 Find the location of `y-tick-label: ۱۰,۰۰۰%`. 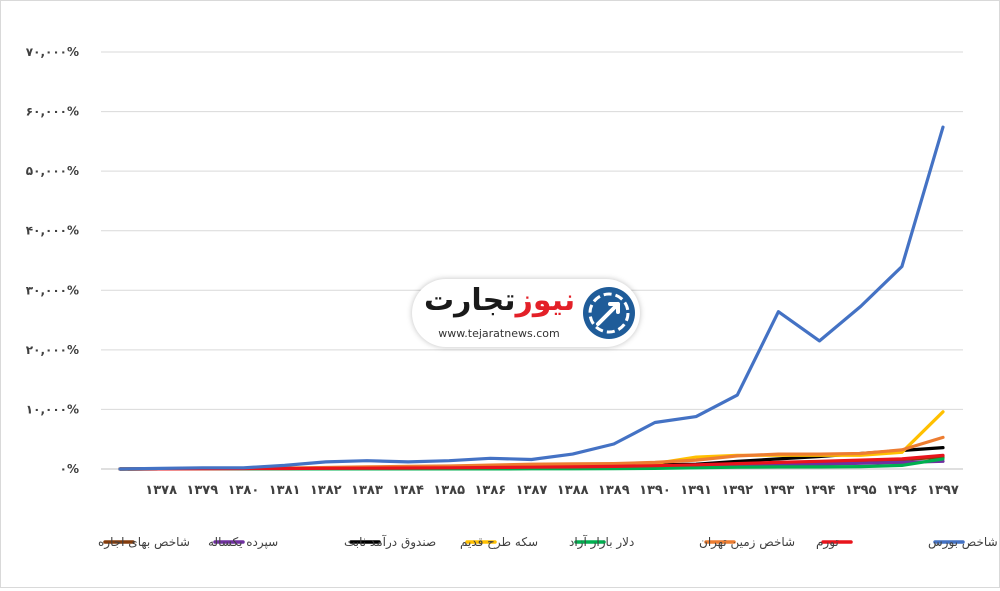

y-tick-label: ۱۰,۰۰۰% is located at coordinates (52, 409).